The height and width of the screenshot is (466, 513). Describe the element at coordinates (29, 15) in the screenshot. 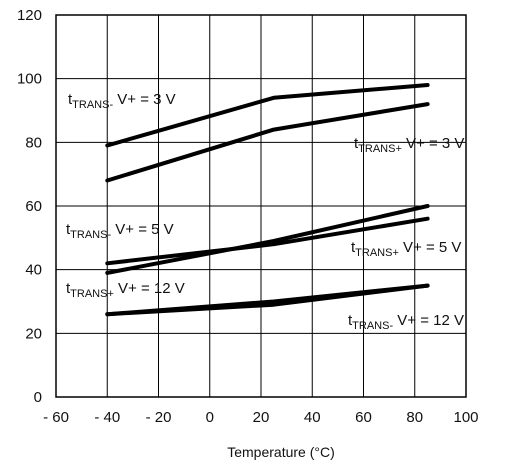

I see `y-tick-label: 120` at that location.